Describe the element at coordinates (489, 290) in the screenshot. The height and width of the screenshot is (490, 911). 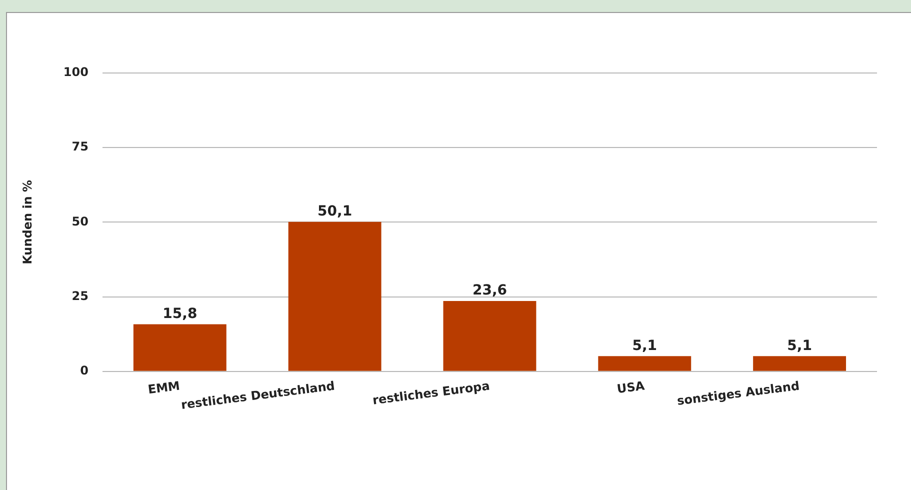
I see `data-label: 23,6` at that location.